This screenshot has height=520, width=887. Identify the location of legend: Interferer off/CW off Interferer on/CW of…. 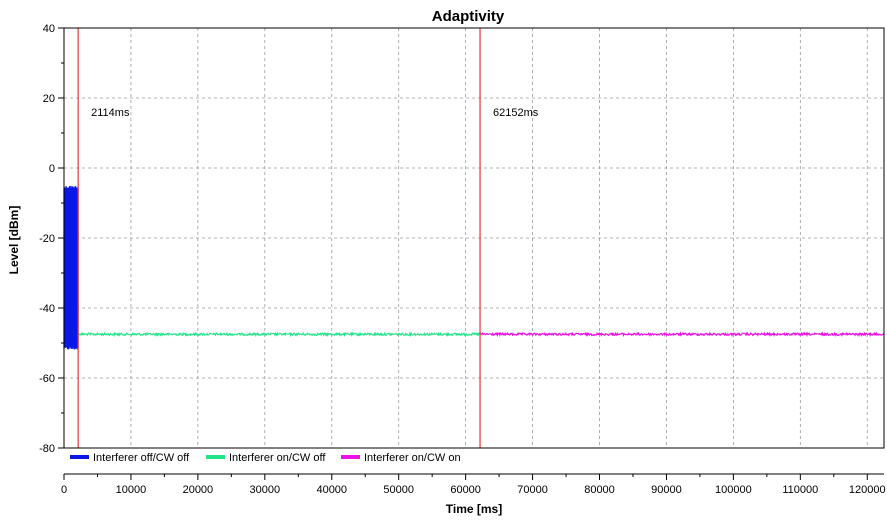
(265, 458).